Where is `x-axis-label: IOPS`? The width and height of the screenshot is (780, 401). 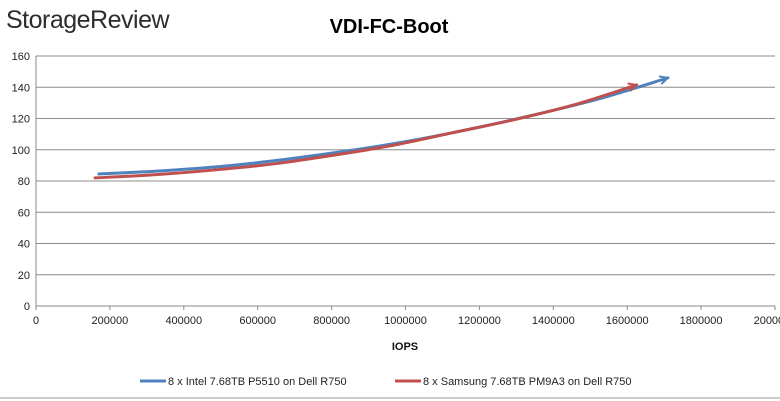 x-axis-label: IOPS is located at coordinates (405, 347).